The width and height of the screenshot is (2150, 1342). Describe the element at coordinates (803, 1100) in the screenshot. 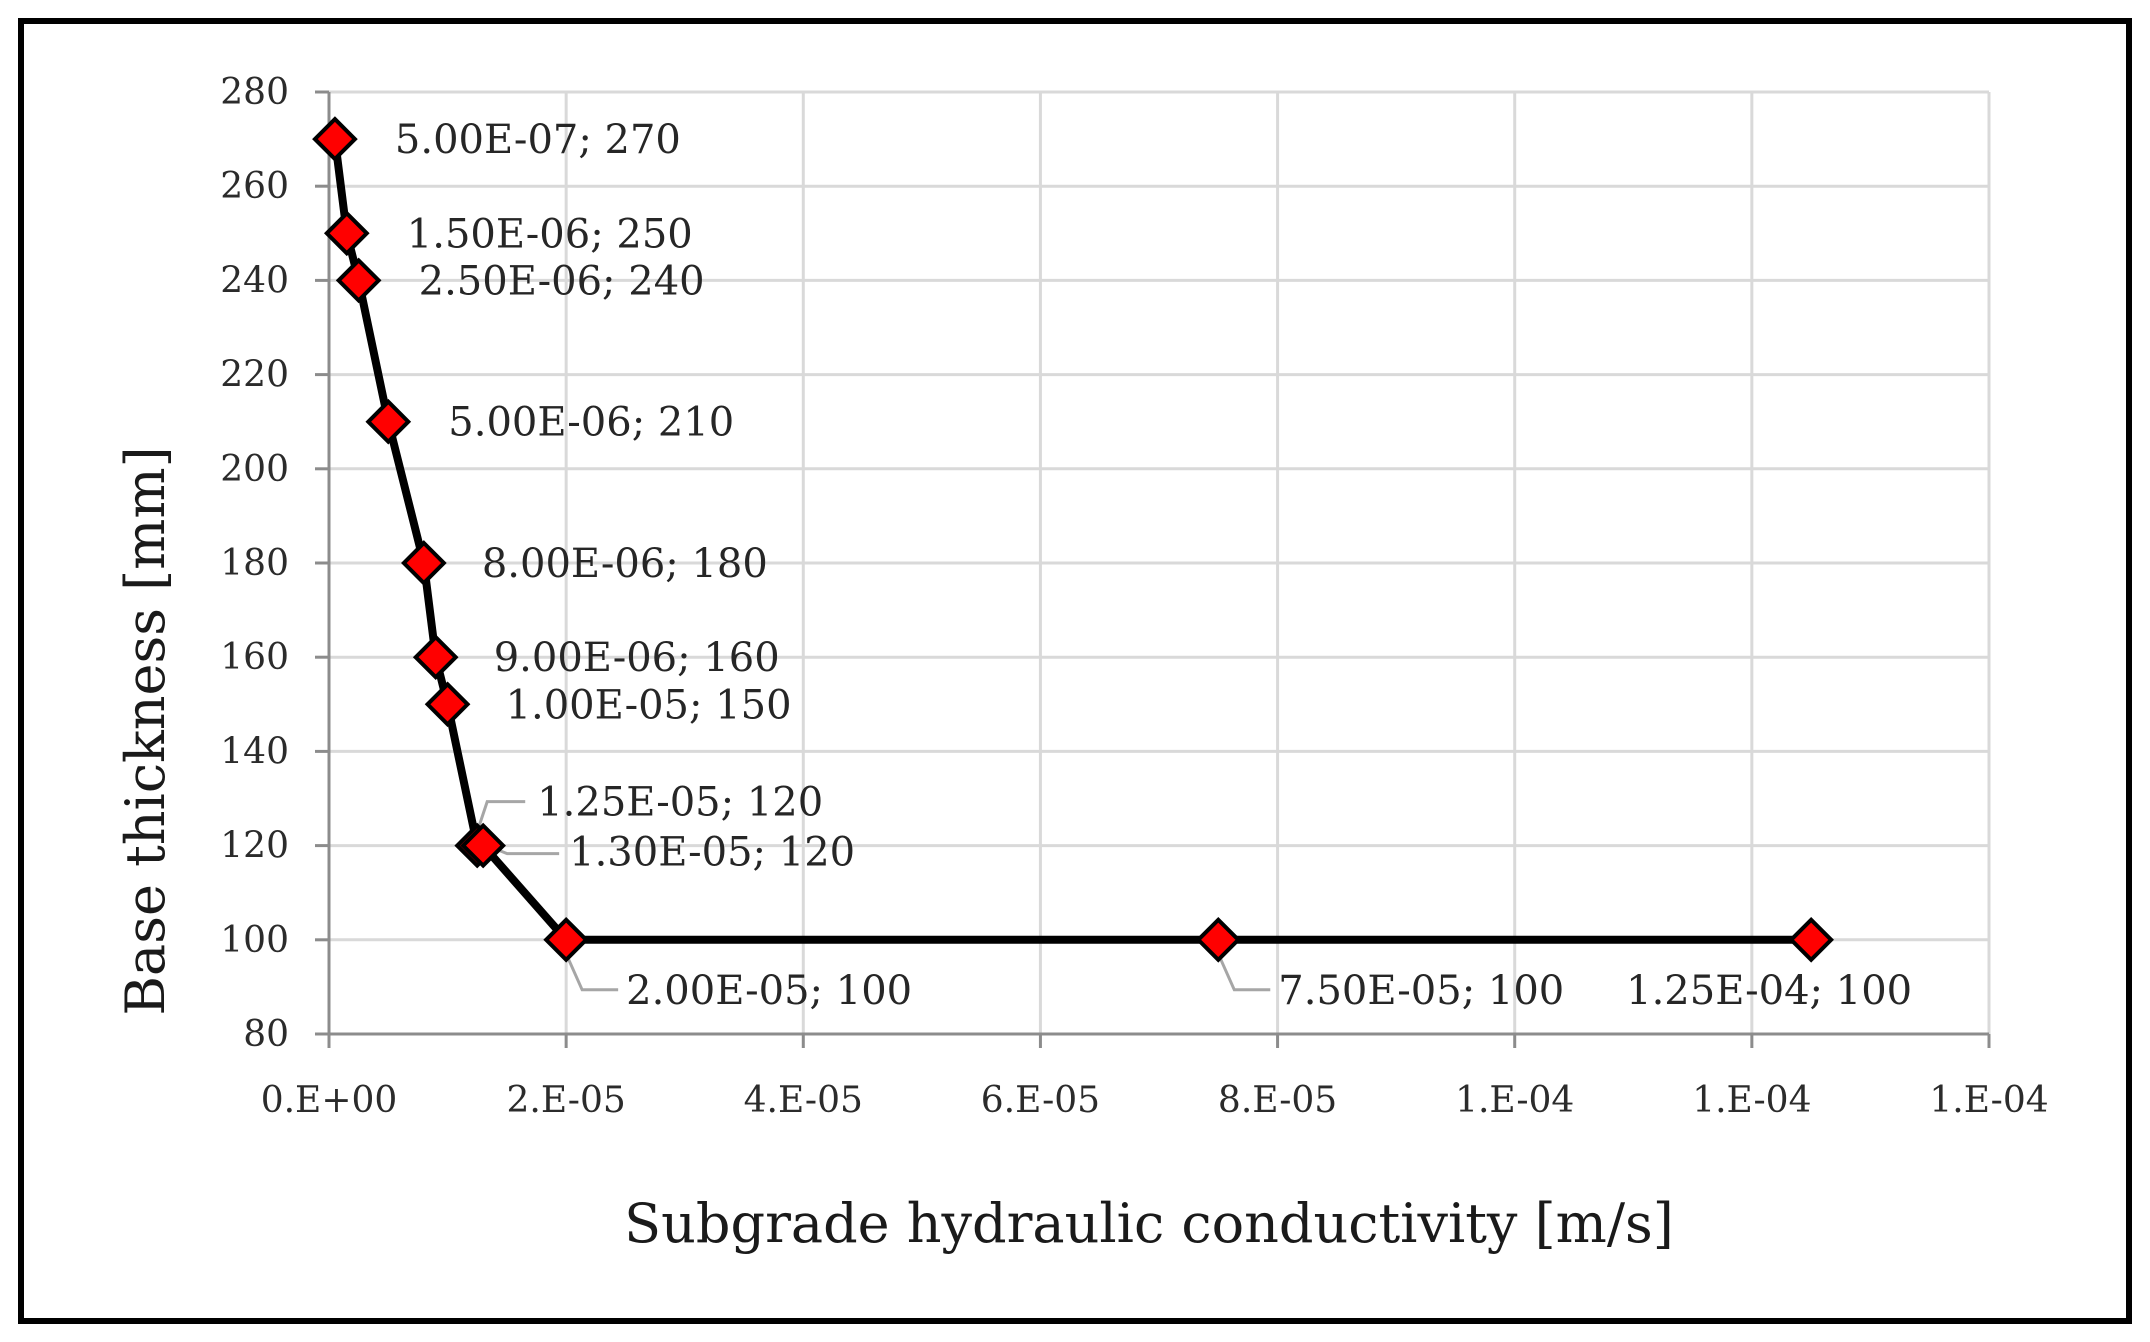

I see `x-tick-label: 4.E-05` at that location.